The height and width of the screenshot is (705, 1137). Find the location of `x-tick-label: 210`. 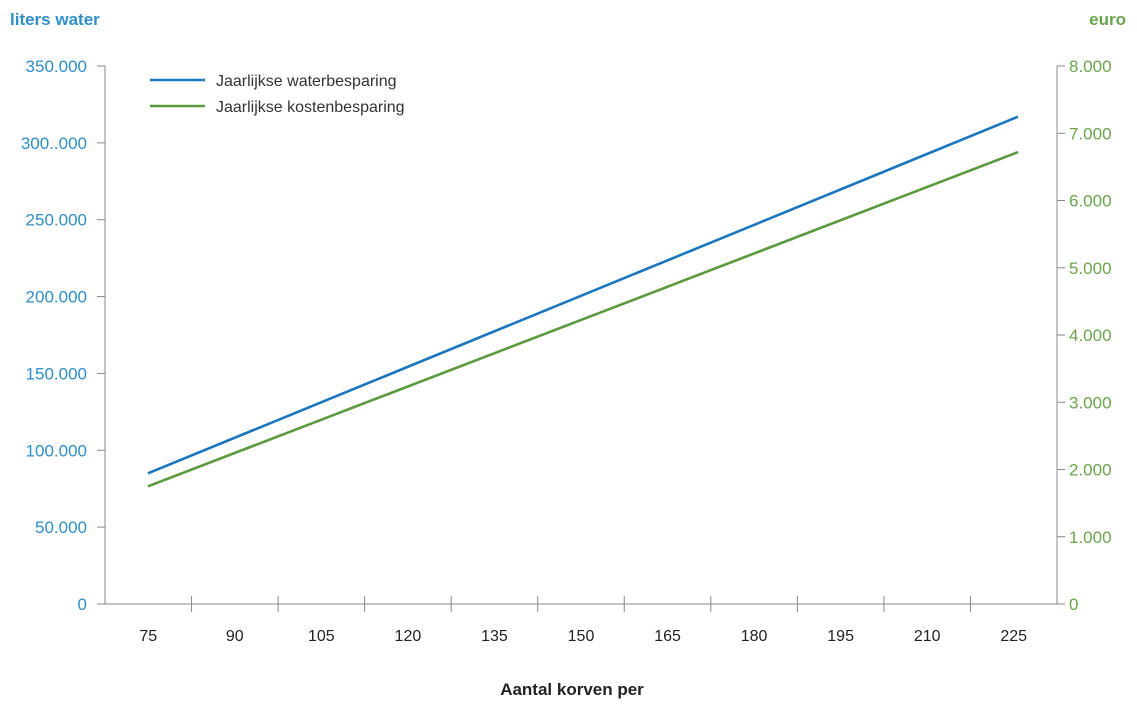

x-tick-label: 210 is located at coordinates (927, 636).